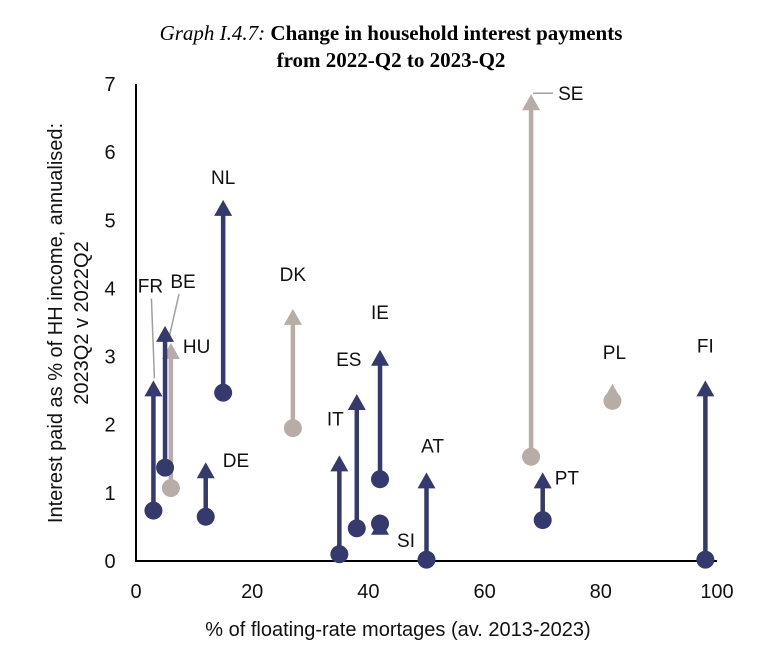  I want to click on arrow-be, so click(165, 401).